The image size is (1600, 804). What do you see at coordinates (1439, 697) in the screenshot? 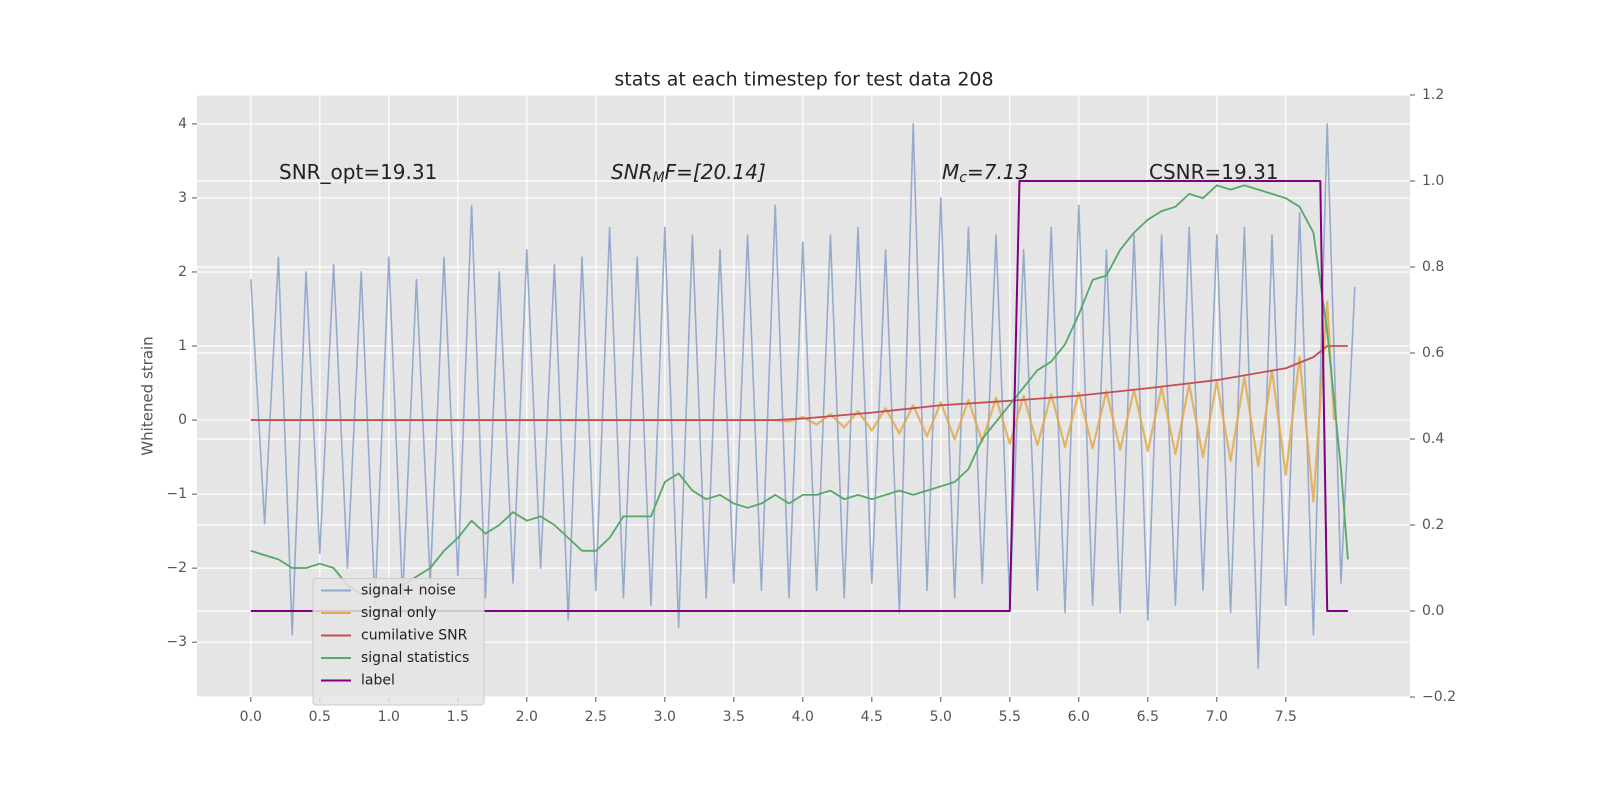
I see `y2-tick-label: −0.2` at bounding box center [1439, 697].